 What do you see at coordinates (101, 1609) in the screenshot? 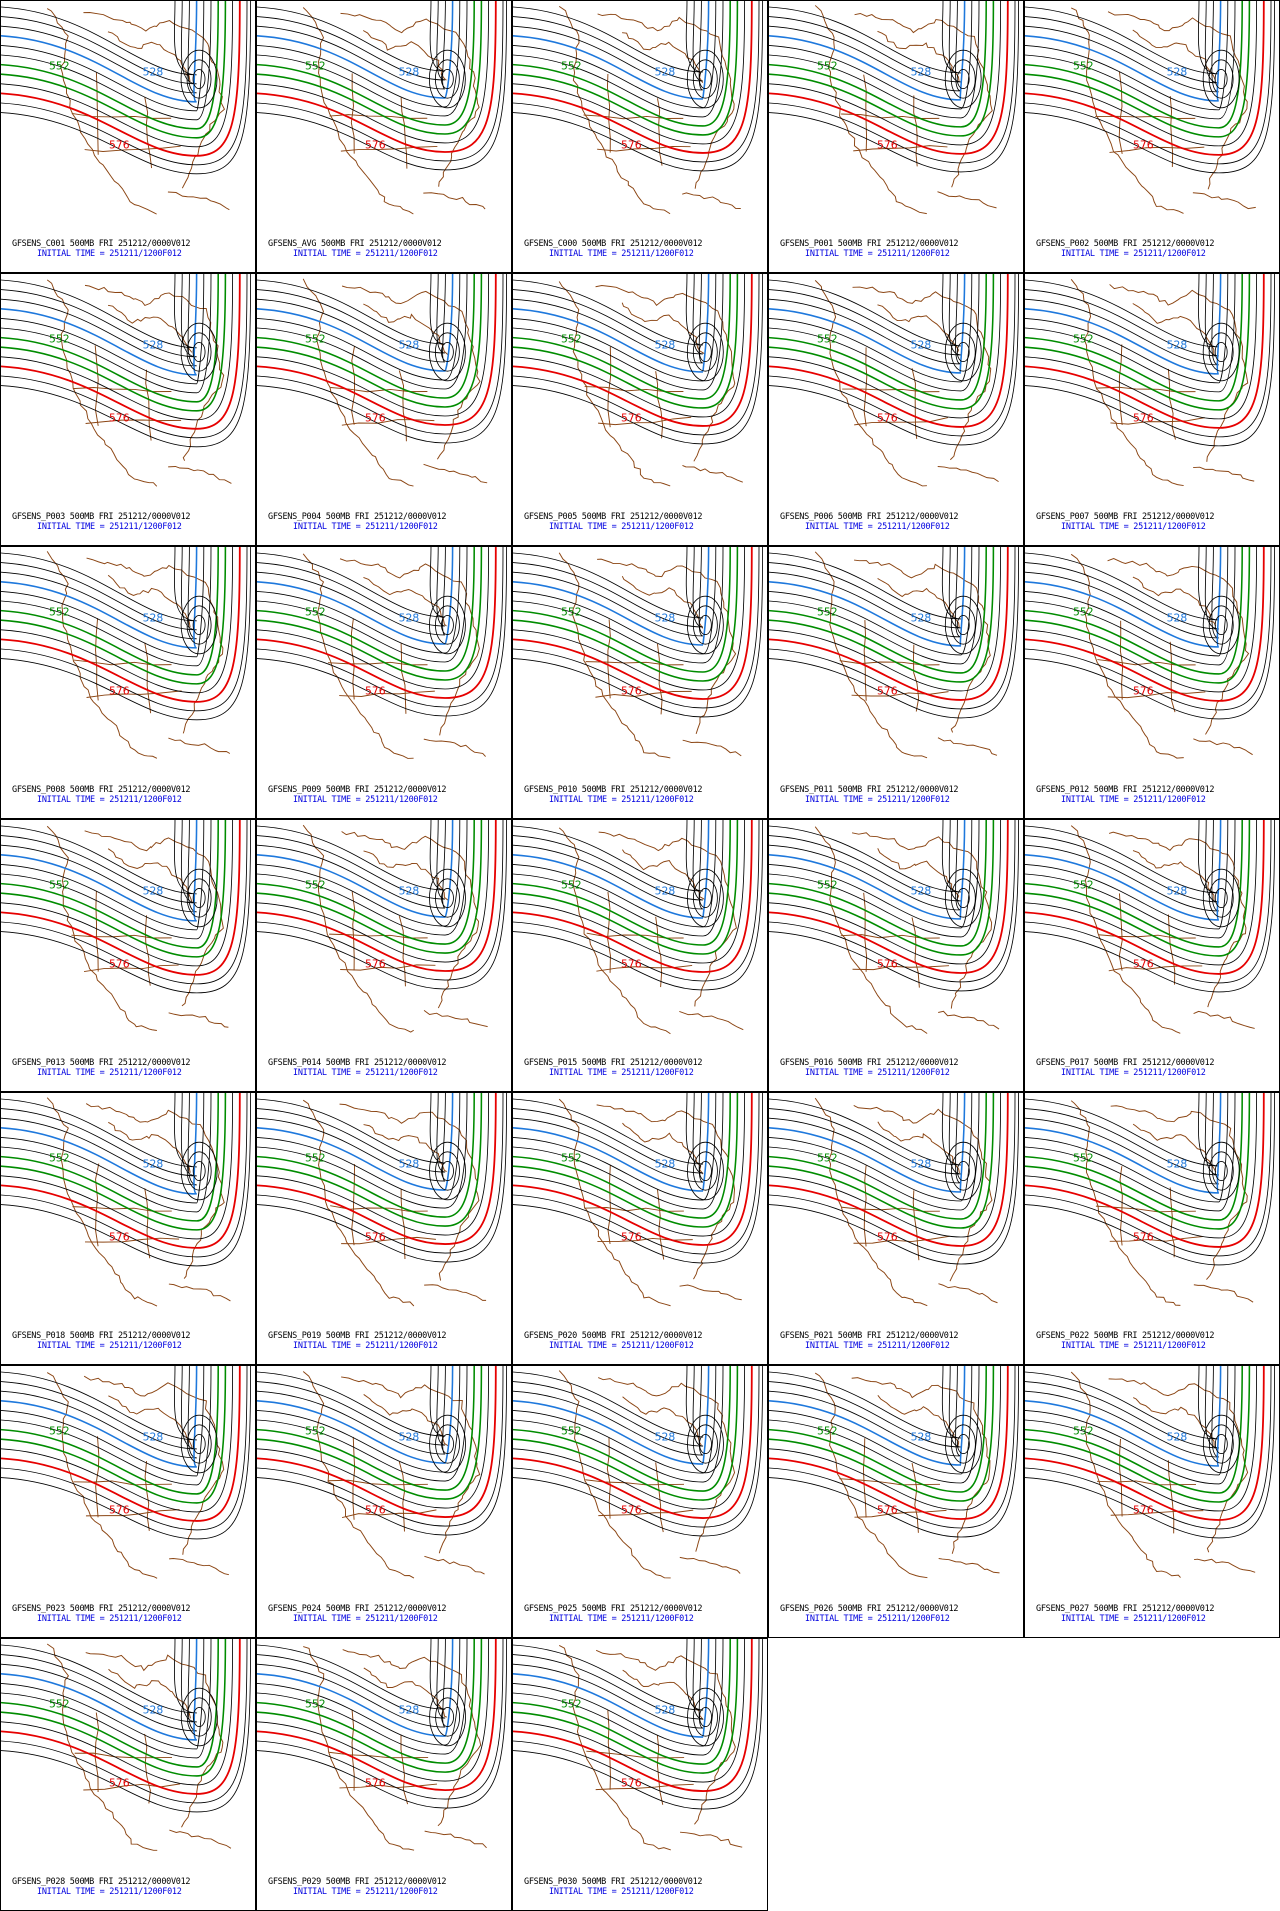
I see `panel-label: GFSENS_P023 500MB FRI 251212/0000V012` at bounding box center [101, 1609].